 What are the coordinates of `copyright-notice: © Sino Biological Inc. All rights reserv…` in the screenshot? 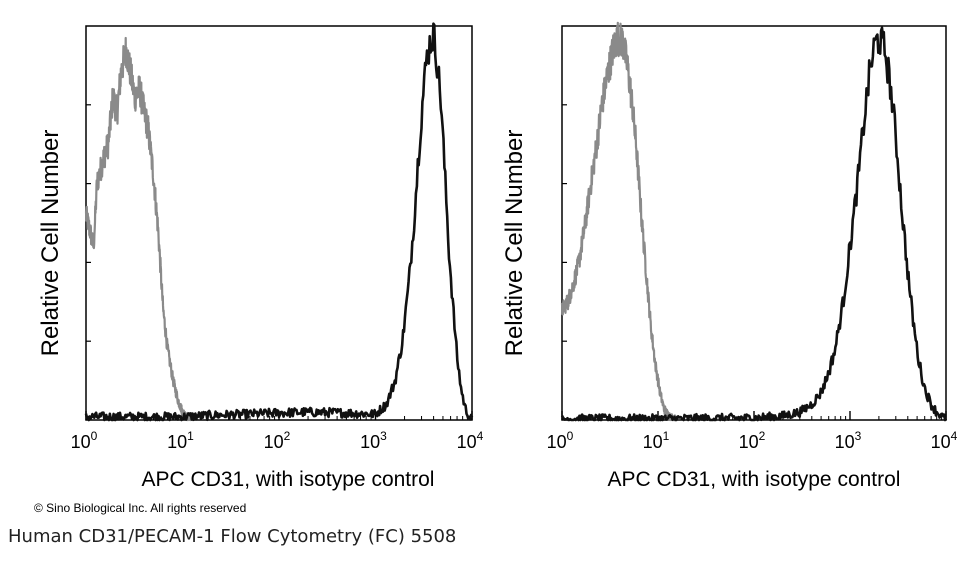 It's located at (140, 508).